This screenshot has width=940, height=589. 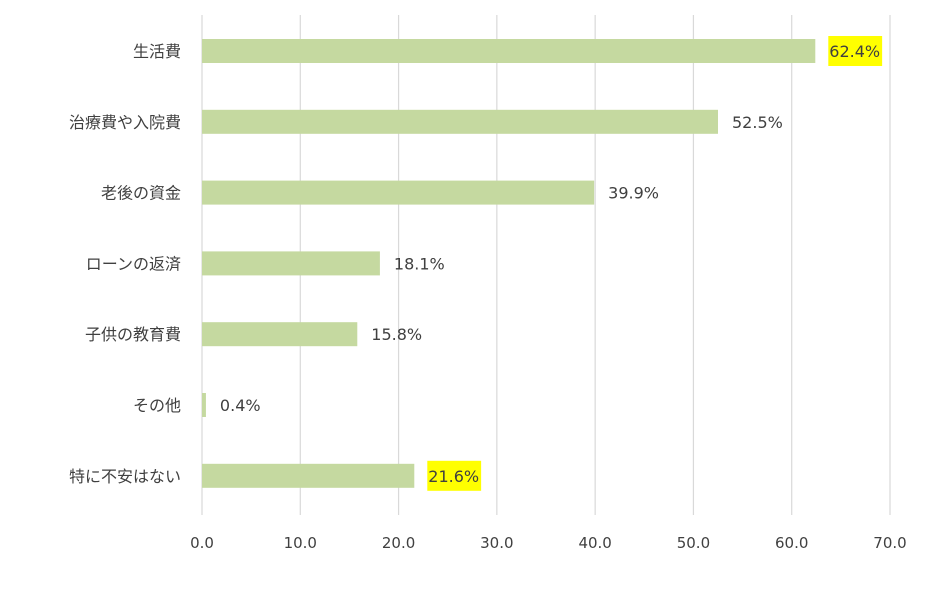 What do you see at coordinates (693, 543) in the screenshot?
I see `x-tick-label: 50.0` at bounding box center [693, 543].